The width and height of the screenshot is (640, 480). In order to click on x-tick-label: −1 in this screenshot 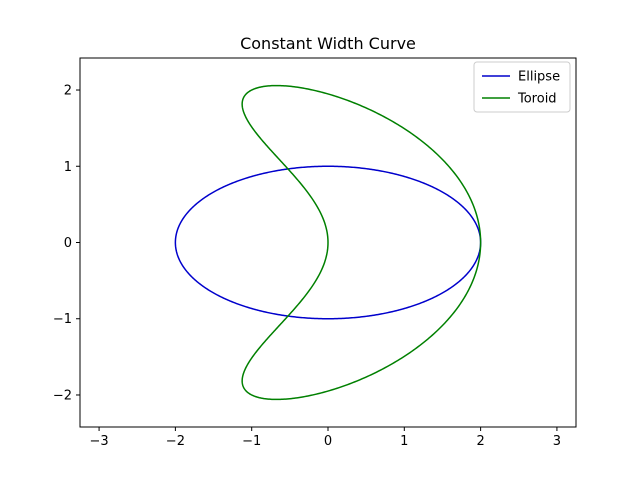, I will do `click(251, 441)`.